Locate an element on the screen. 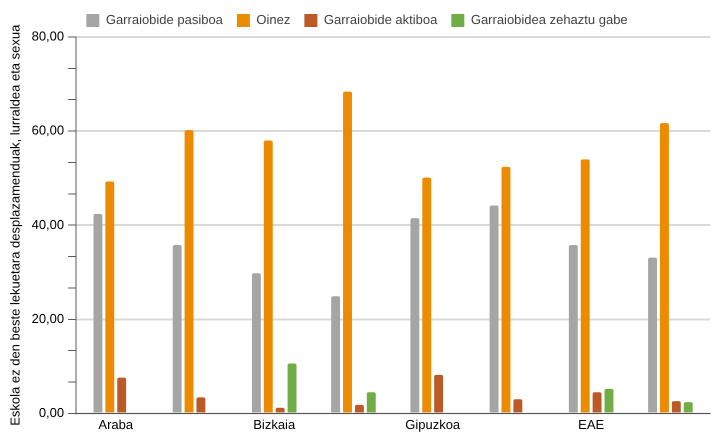 The image size is (714, 439). legend-label: Garraiobide aktiboa is located at coordinates (381, 20).